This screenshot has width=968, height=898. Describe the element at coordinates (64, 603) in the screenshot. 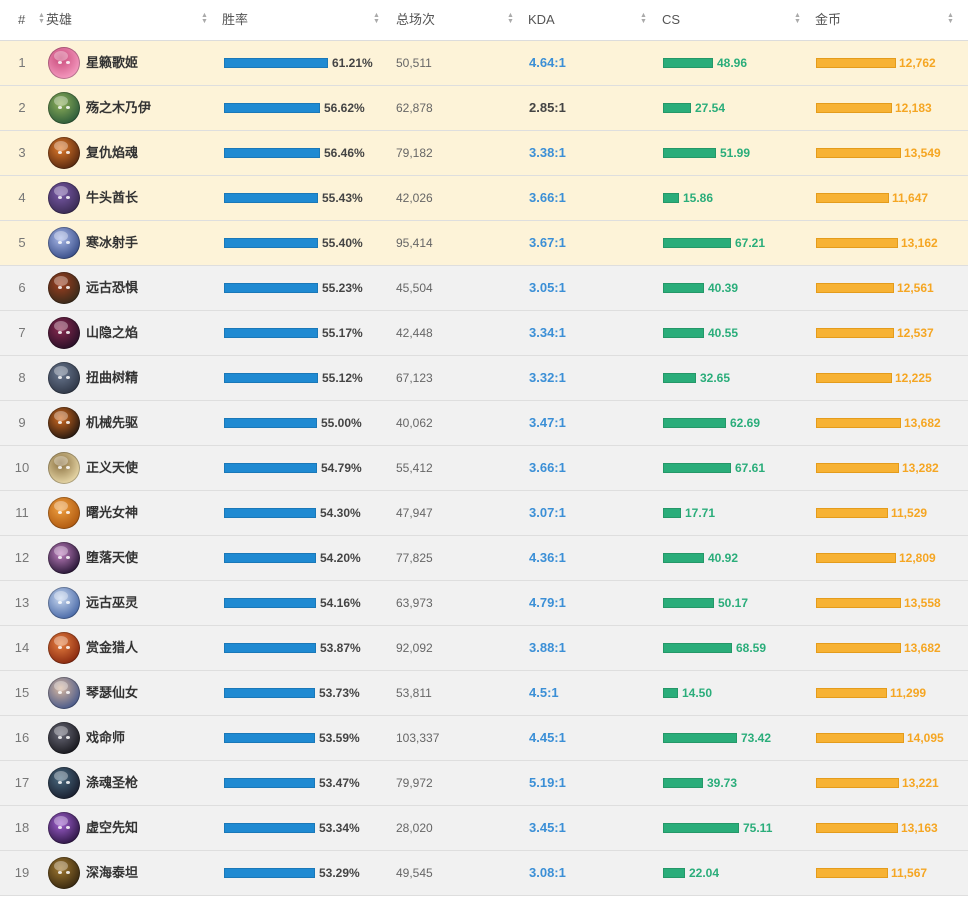

I see `champion-avatar-xerath-icon` at that location.